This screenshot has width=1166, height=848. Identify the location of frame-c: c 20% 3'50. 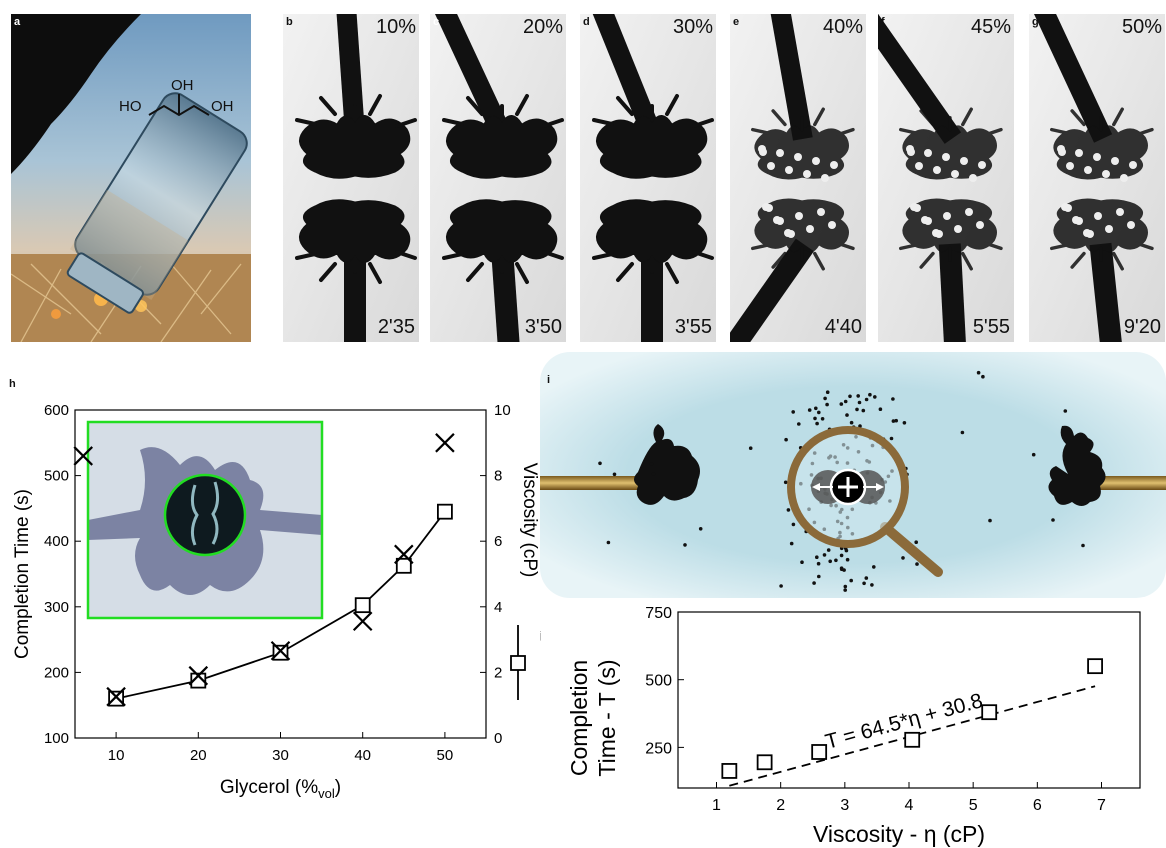
(498, 178).